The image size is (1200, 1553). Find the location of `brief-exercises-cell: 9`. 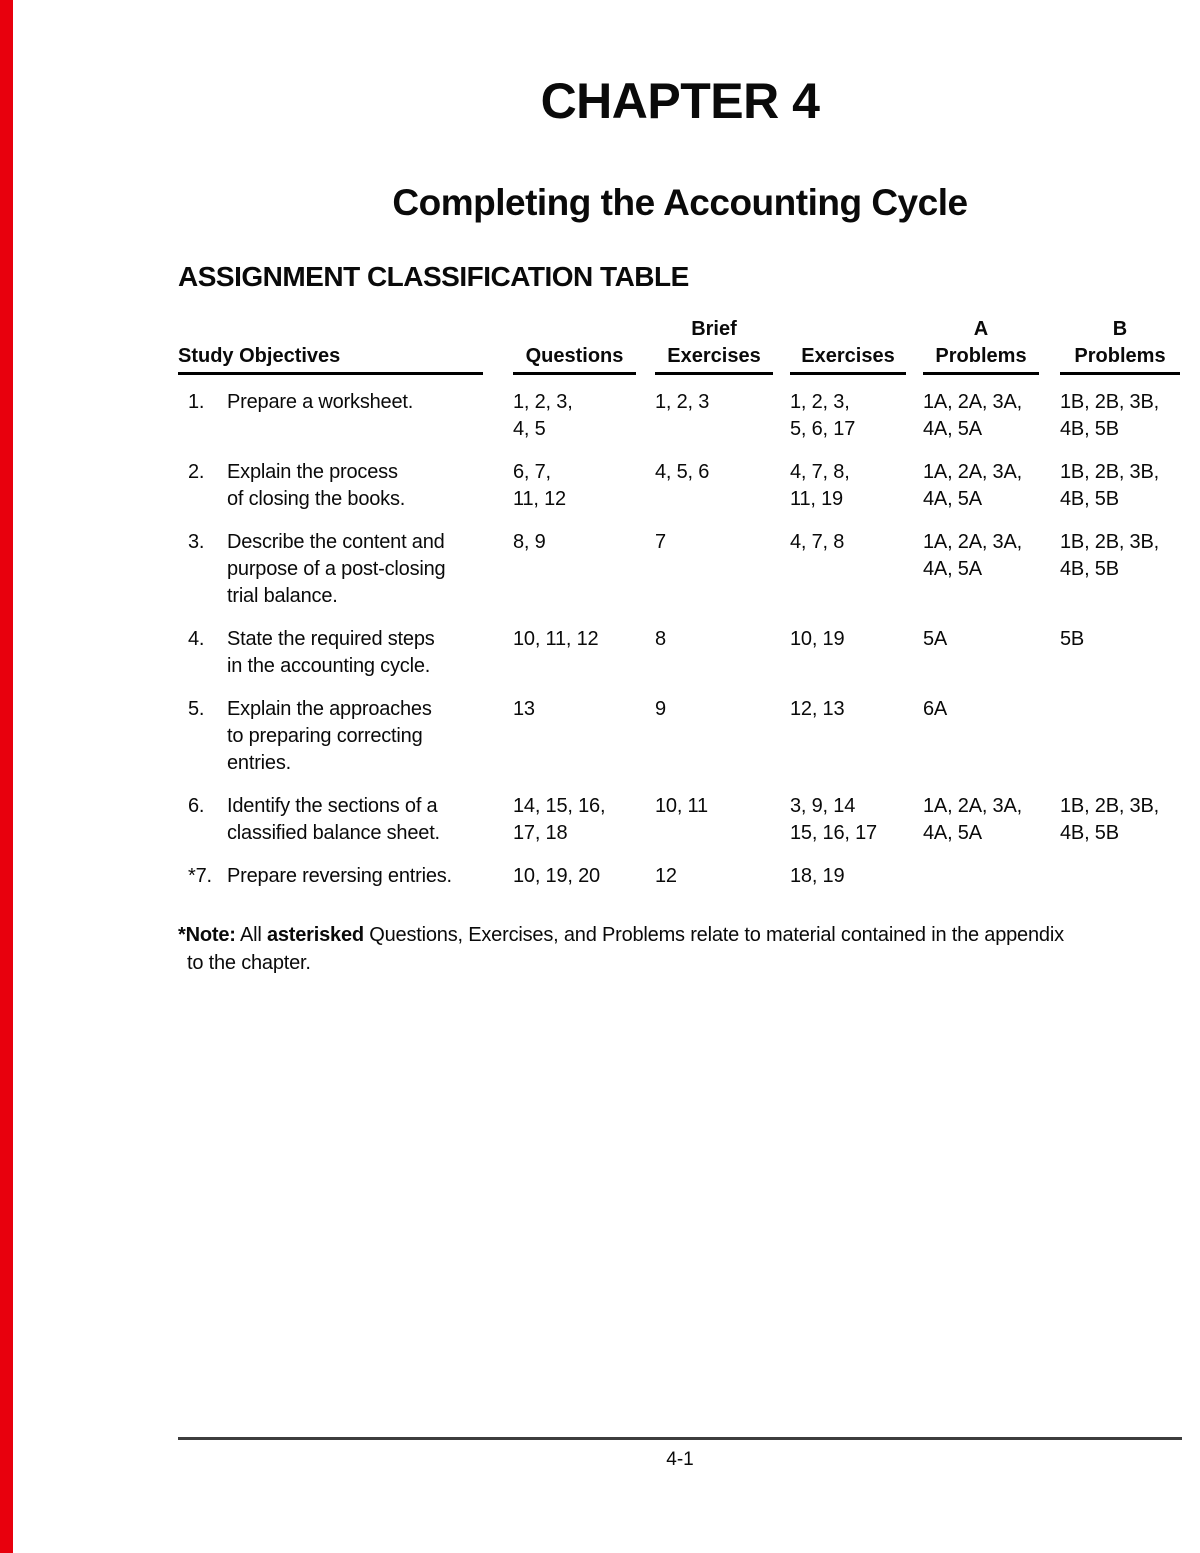

brief-exercises-cell: 9 is located at coordinates (660, 709).